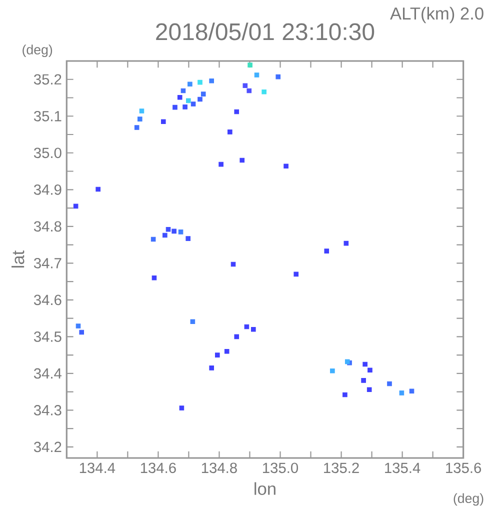  Describe the element at coordinates (48, 189) in the screenshot. I see `y-tick-label: 34.9` at that location.